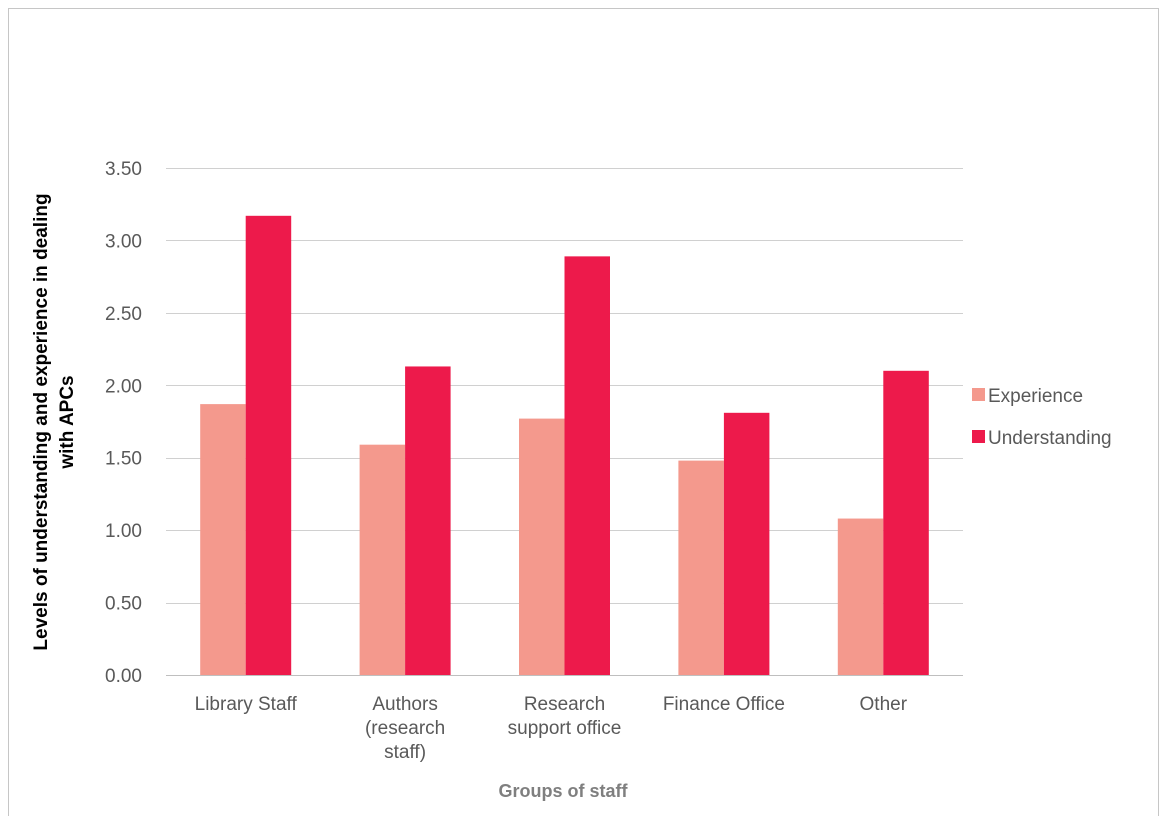 Image resolution: width=1159 pixels, height=816 pixels. Describe the element at coordinates (123, 676) in the screenshot. I see `y-tick-label: 0.00` at that location.